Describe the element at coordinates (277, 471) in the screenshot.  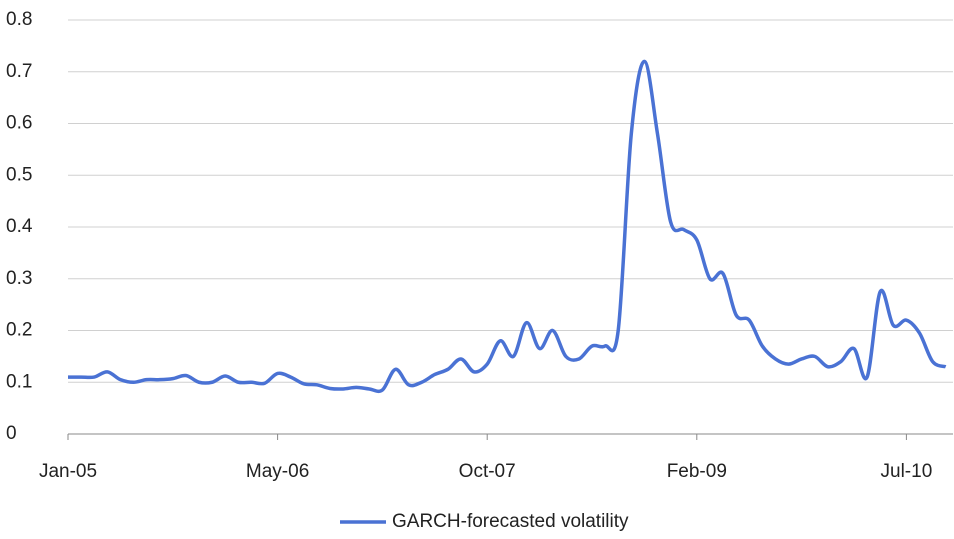
I see `x-tick-label: May-06` at that location.